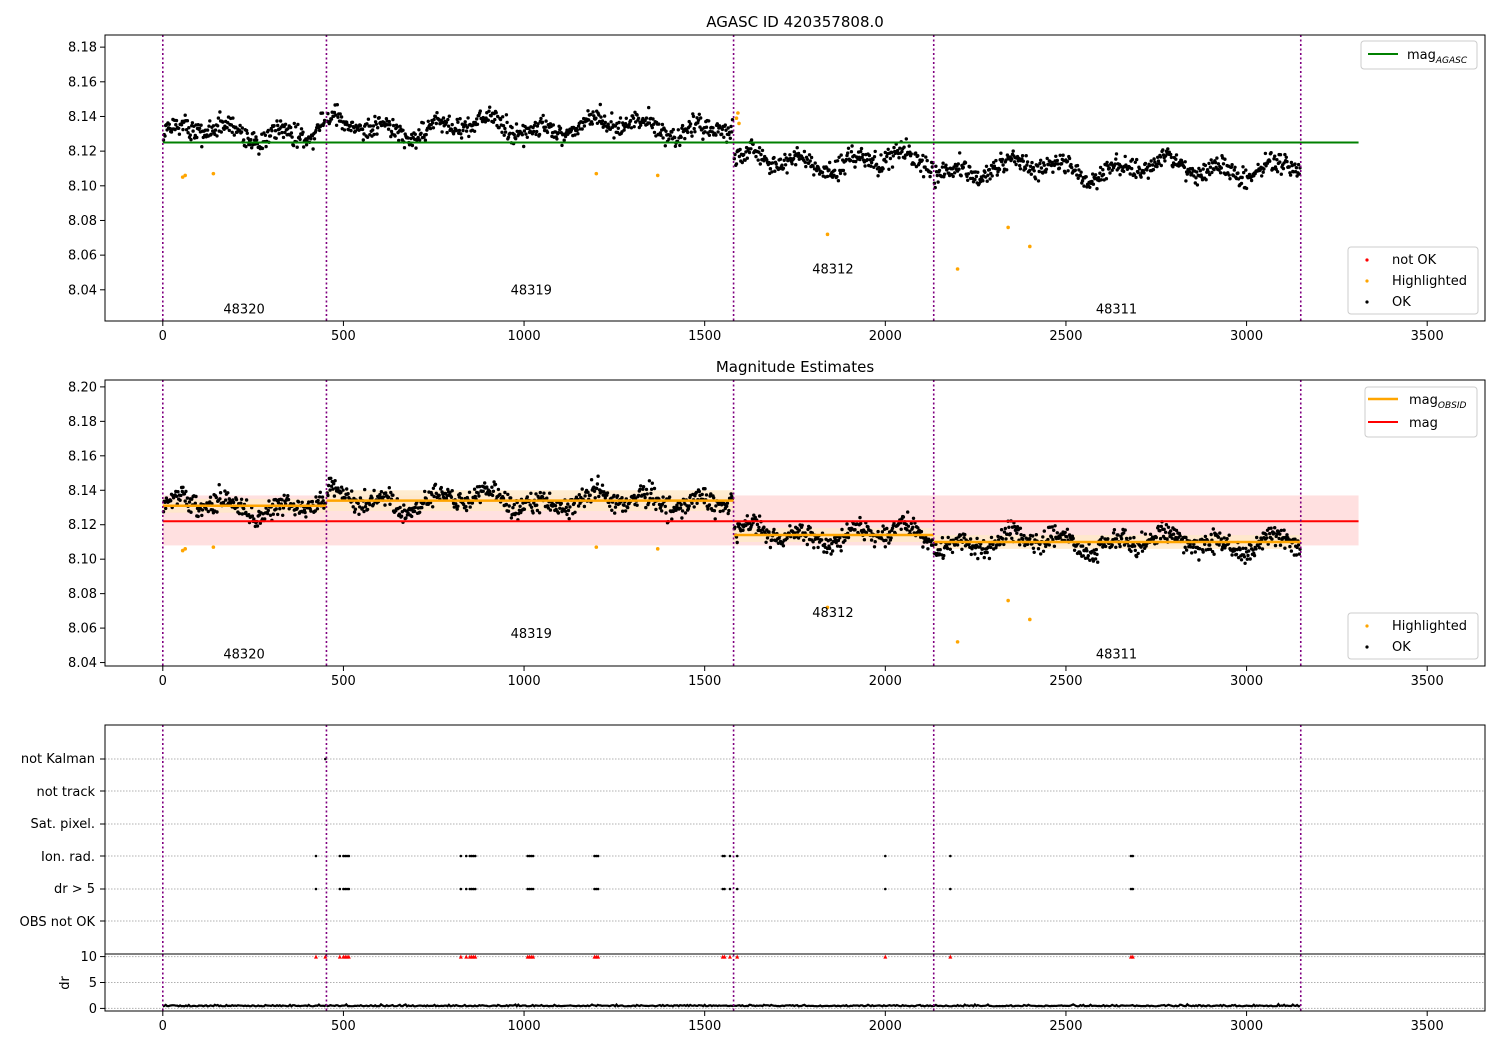  What do you see at coordinates (163, 1026) in the screenshot?
I see `x-tick-label: 0` at bounding box center [163, 1026].